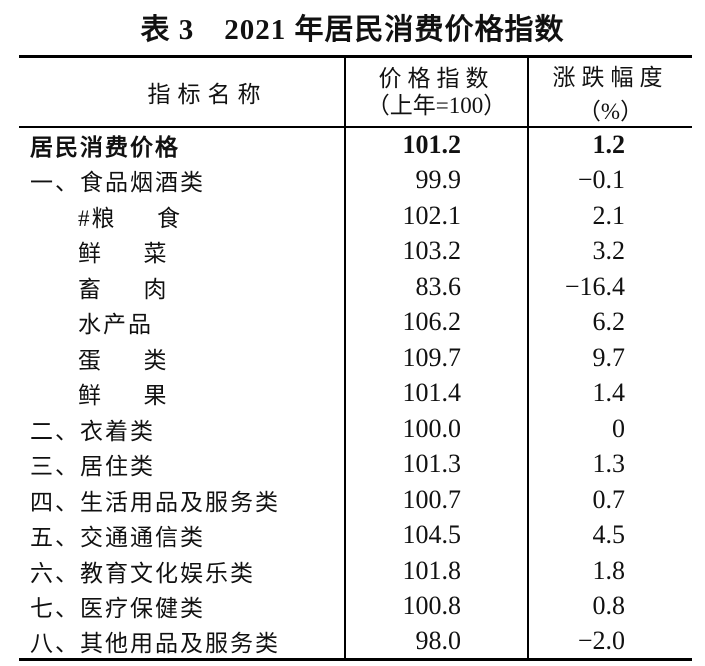  I want to click on table-row: 四、生活用品及服务类 100.7 0.7, so click(355, 500).